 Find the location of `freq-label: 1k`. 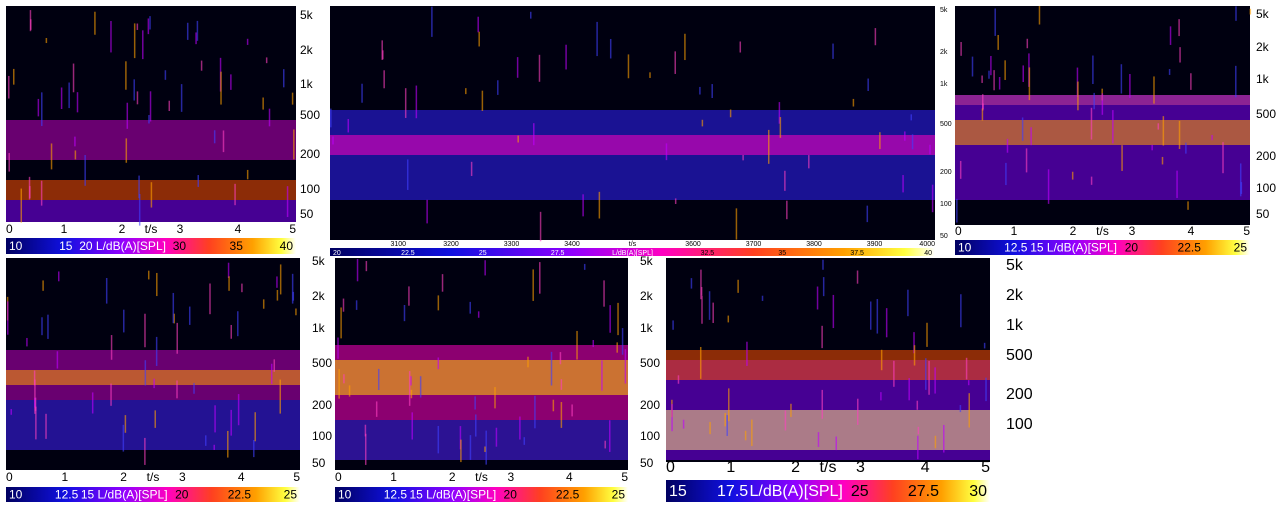

freq-label: 1k is located at coordinates (1263, 79).